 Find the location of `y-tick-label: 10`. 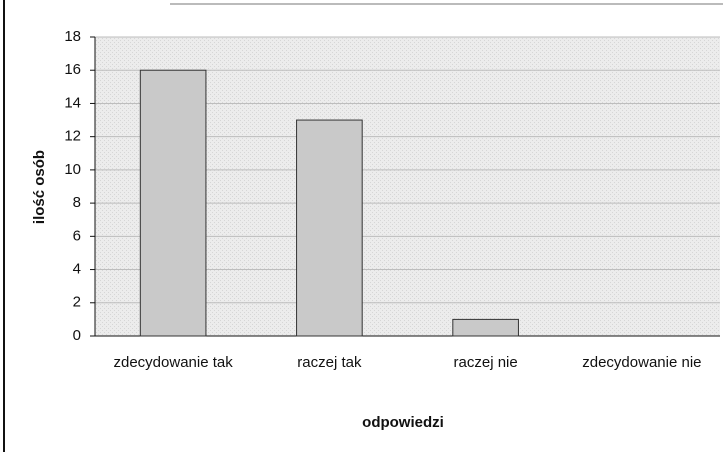

y-tick-label: 10 is located at coordinates (72, 169).